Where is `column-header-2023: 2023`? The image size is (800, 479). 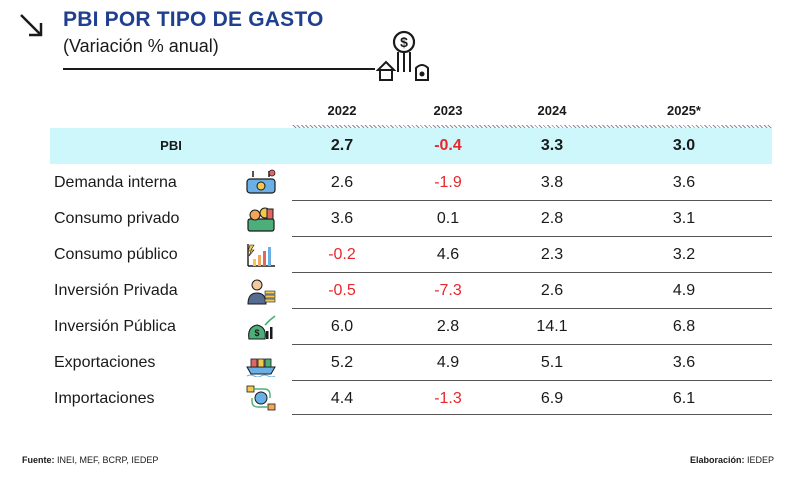 column-header-2023: 2023 is located at coordinates (448, 110).